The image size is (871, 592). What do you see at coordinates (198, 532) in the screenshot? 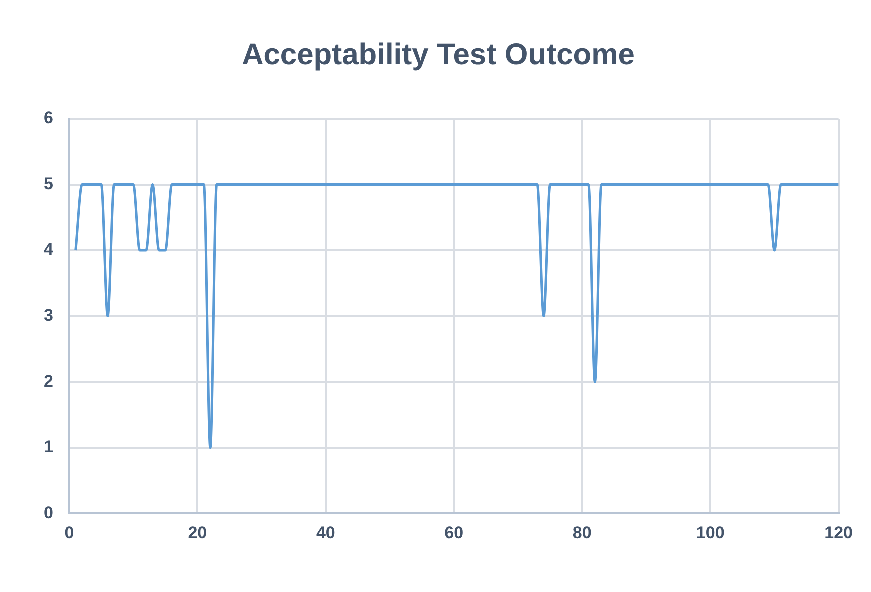
I see `x-tick-label: 20` at bounding box center [198, 532].